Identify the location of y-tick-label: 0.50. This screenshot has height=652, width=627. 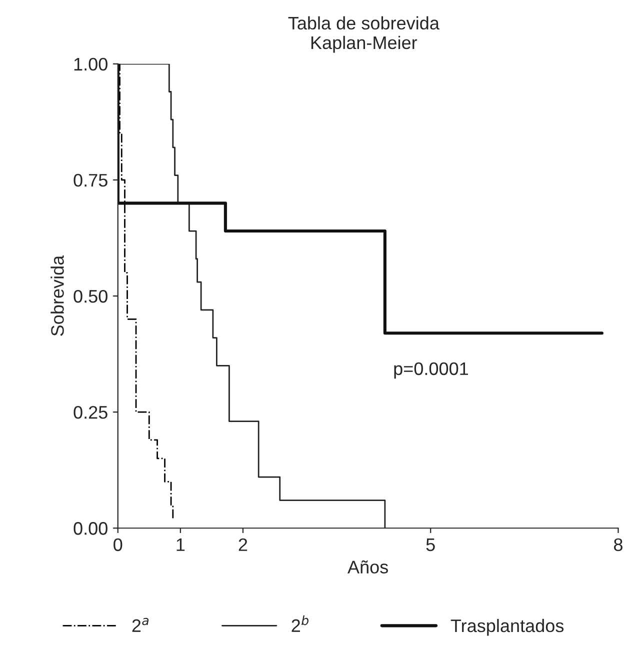
(91, 296).